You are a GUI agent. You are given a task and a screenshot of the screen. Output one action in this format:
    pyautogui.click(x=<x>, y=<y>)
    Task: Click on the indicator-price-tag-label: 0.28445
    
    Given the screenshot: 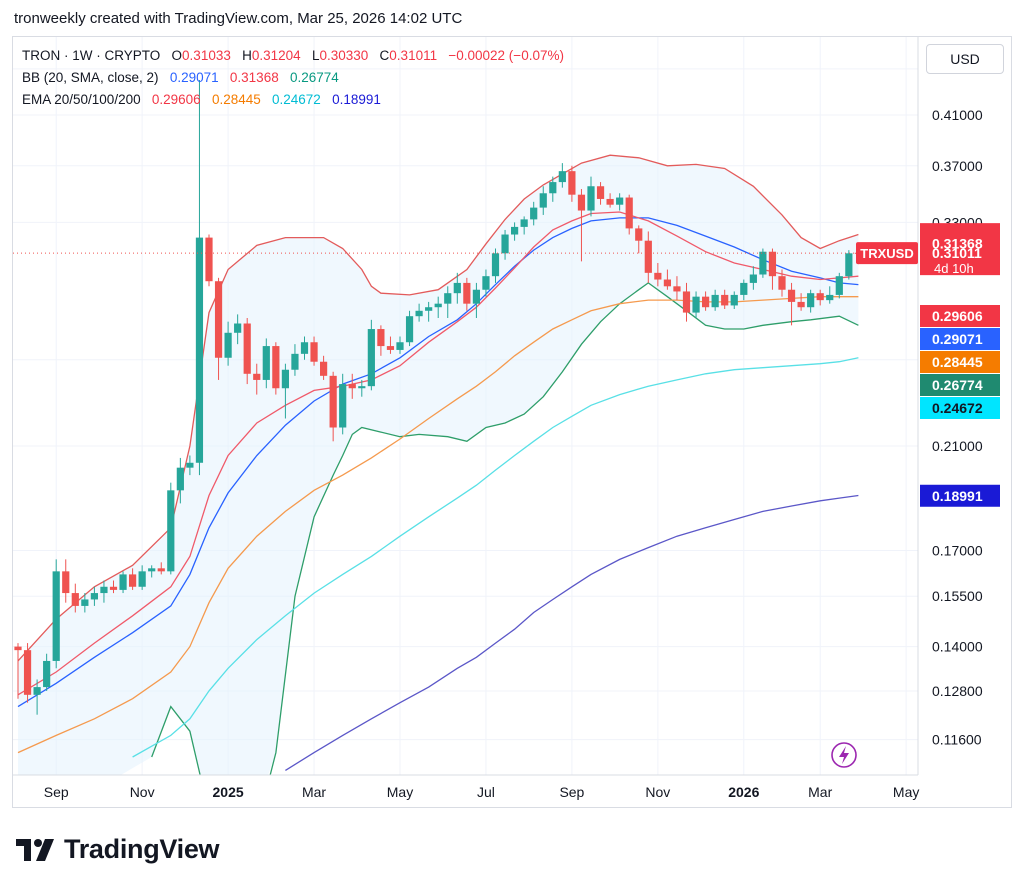 What is the action you would take?
    pyautogui.click(x=957, y=362)
    